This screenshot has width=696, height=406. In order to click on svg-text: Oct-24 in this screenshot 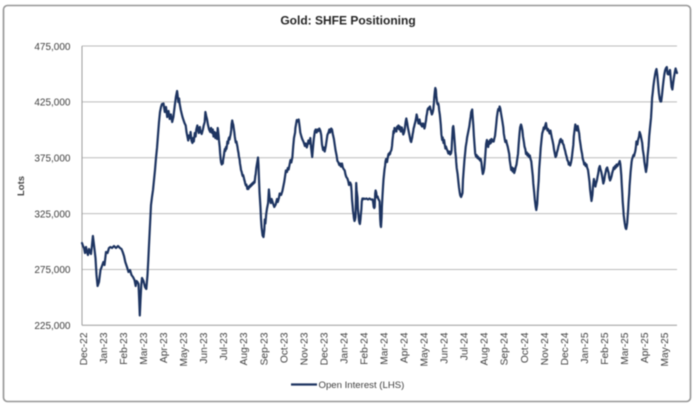, I will do `click(525, 347)`.